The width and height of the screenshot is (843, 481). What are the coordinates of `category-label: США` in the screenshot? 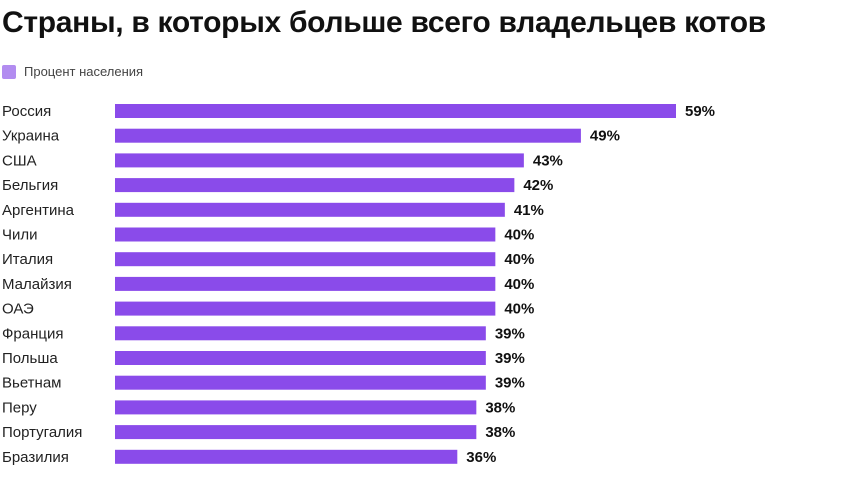 It's located at (19, 160).